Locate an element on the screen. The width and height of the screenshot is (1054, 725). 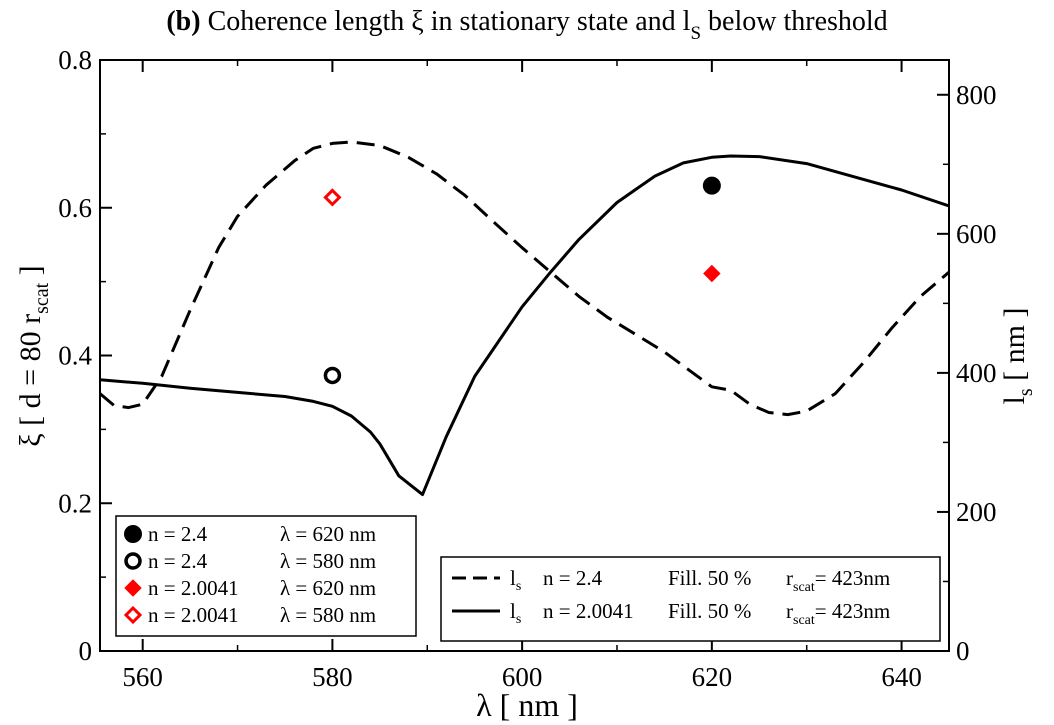
y-left-label-post: ] is located at coordinates (30, 274).